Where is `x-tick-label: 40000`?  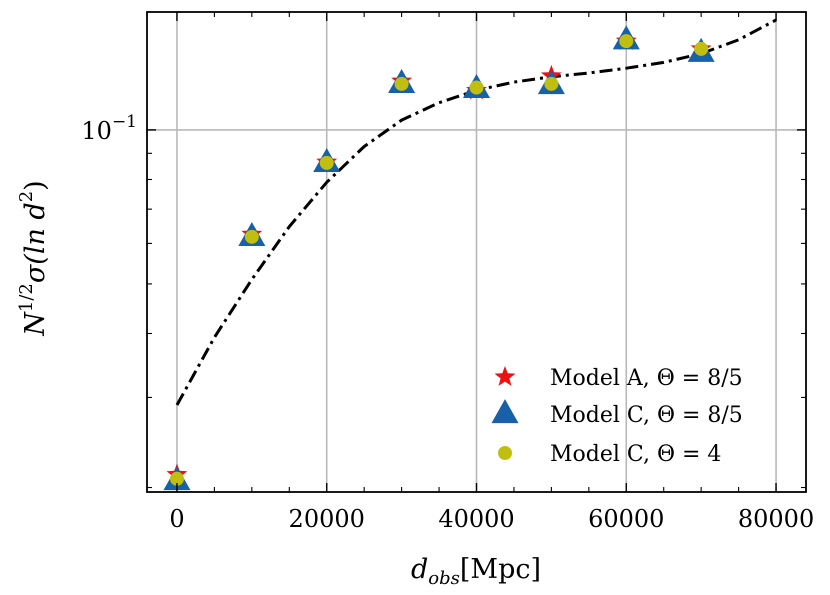
x-tick-label: 40000 is located at coordinates (476, 519).